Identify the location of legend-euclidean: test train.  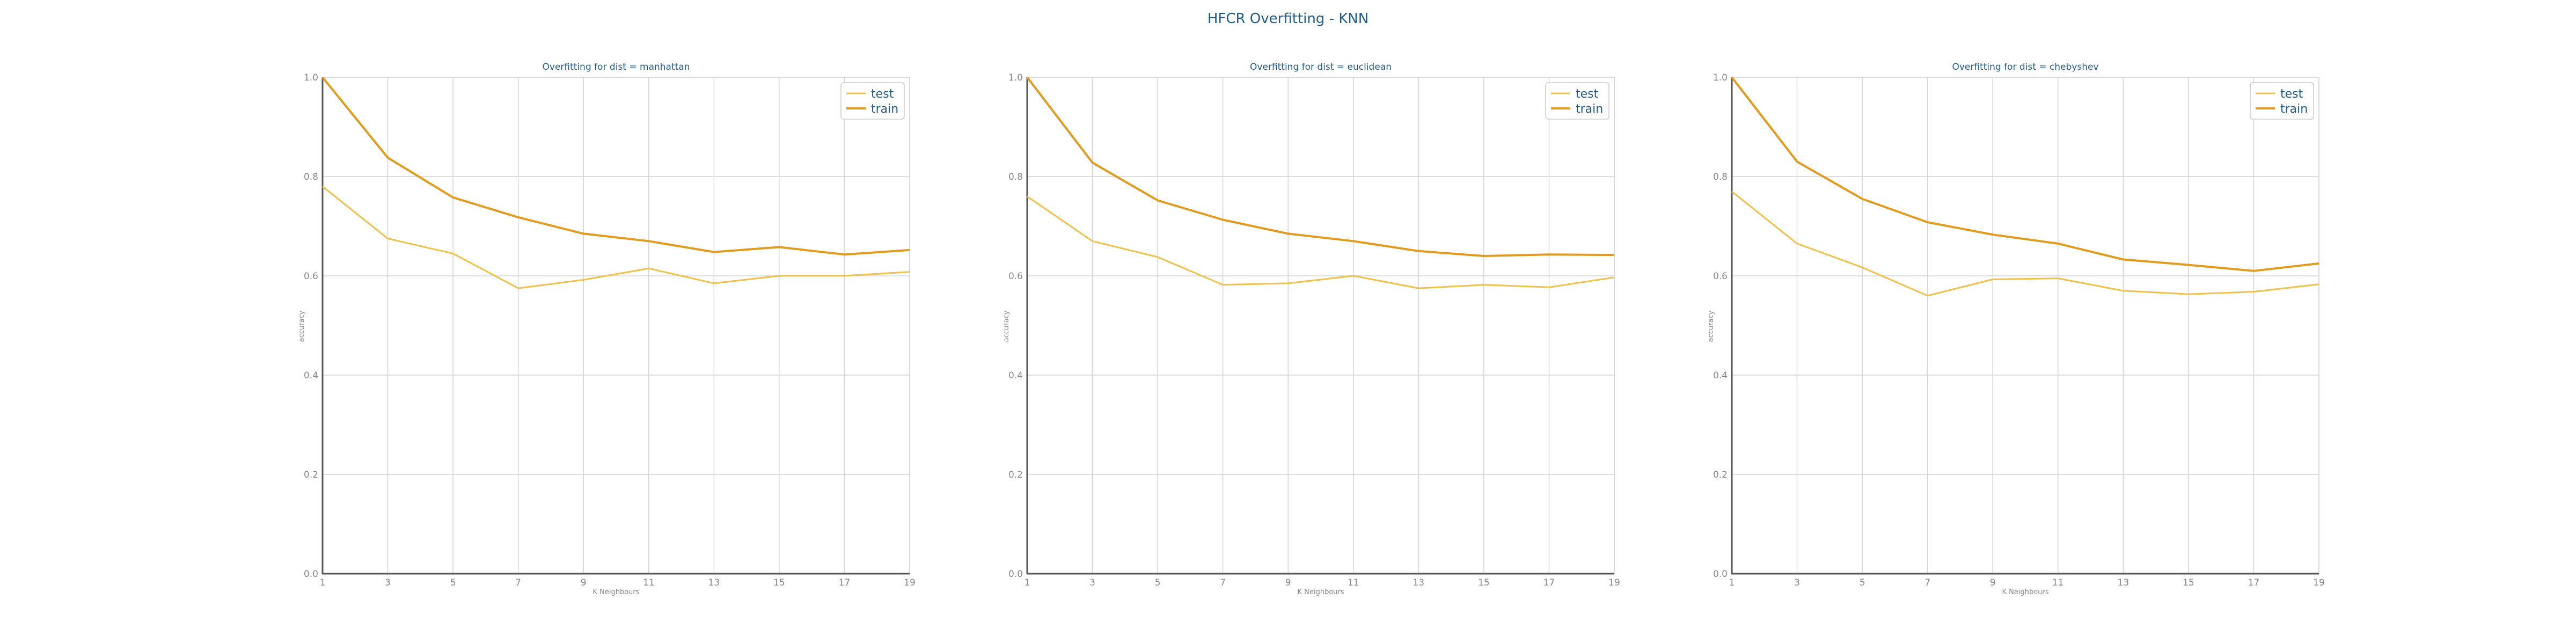
(1577, 101).